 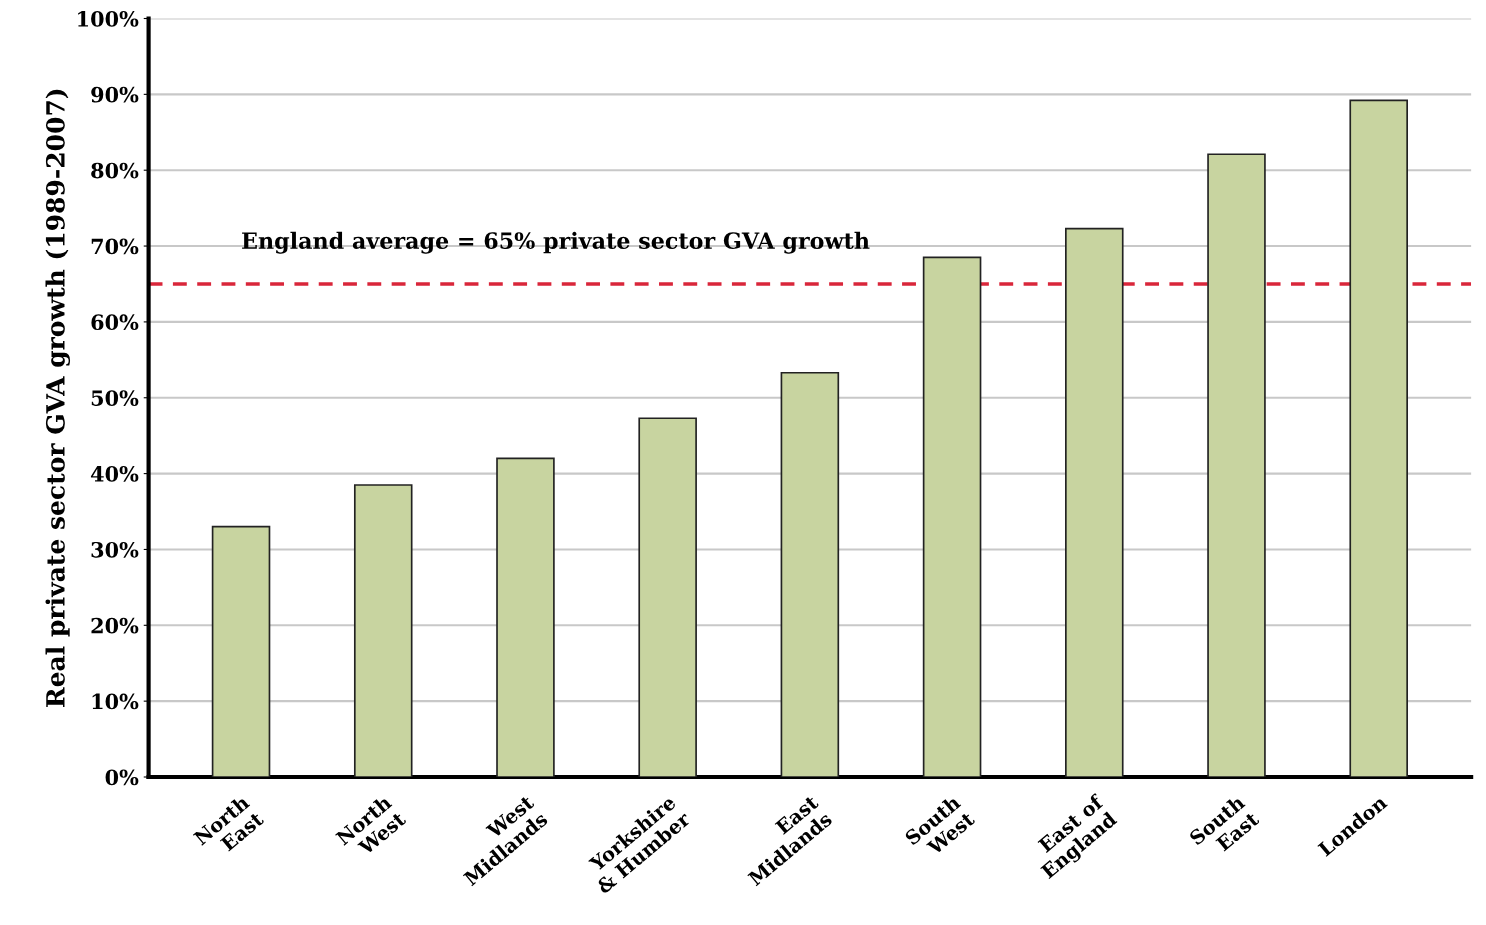 I want to click on y-axis-title: Real private sector GVA growth (1989-2007), so click(x=58, y=398).